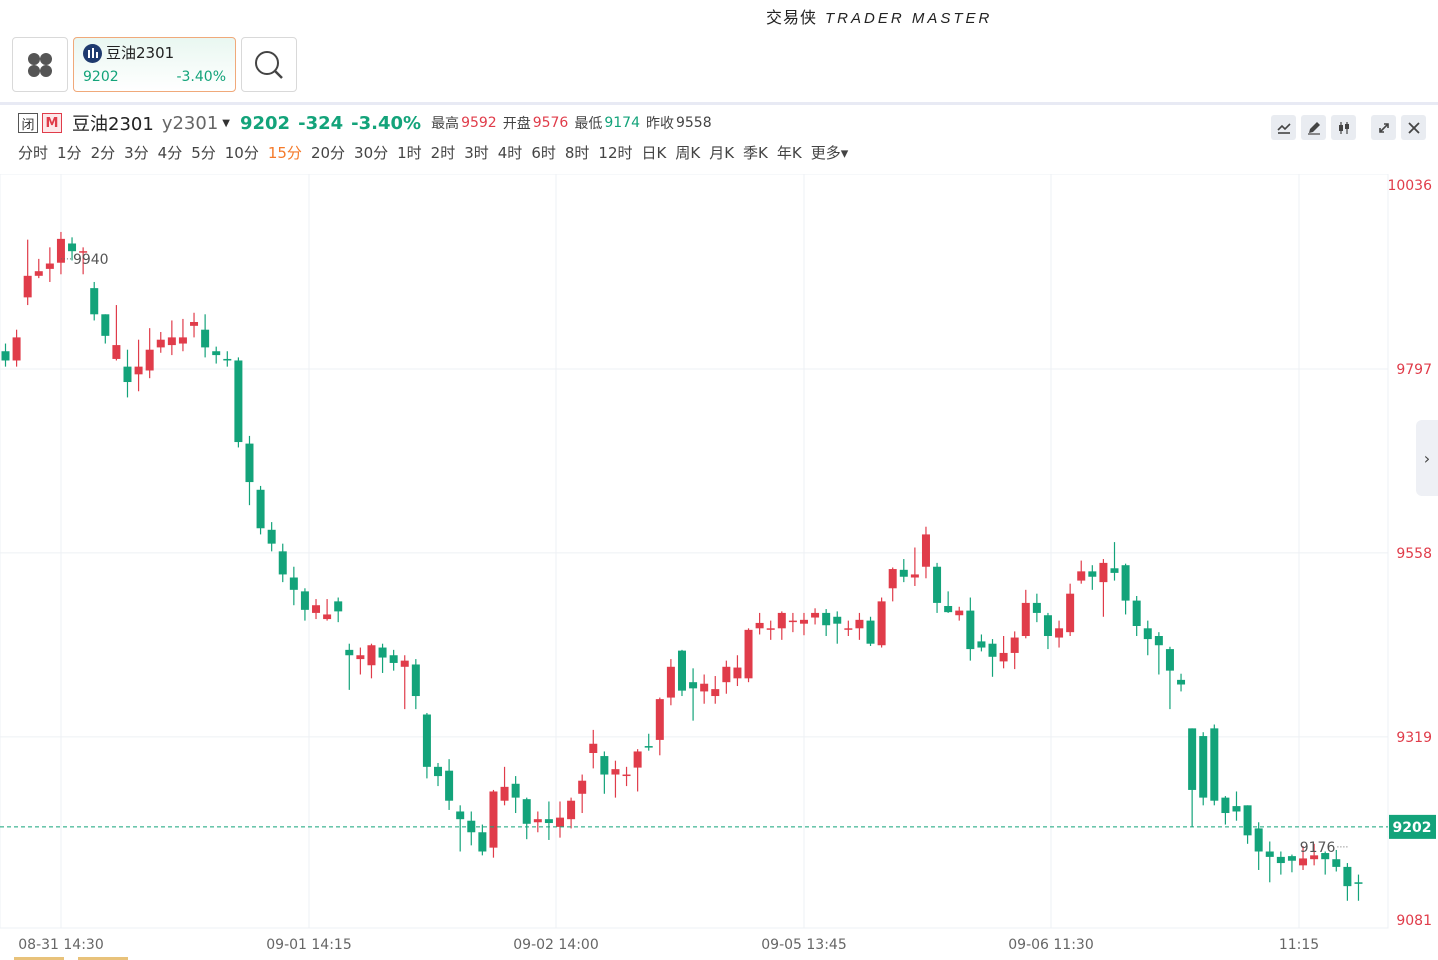  I want to click on prev-close-value: 9558, so click(693, 123).